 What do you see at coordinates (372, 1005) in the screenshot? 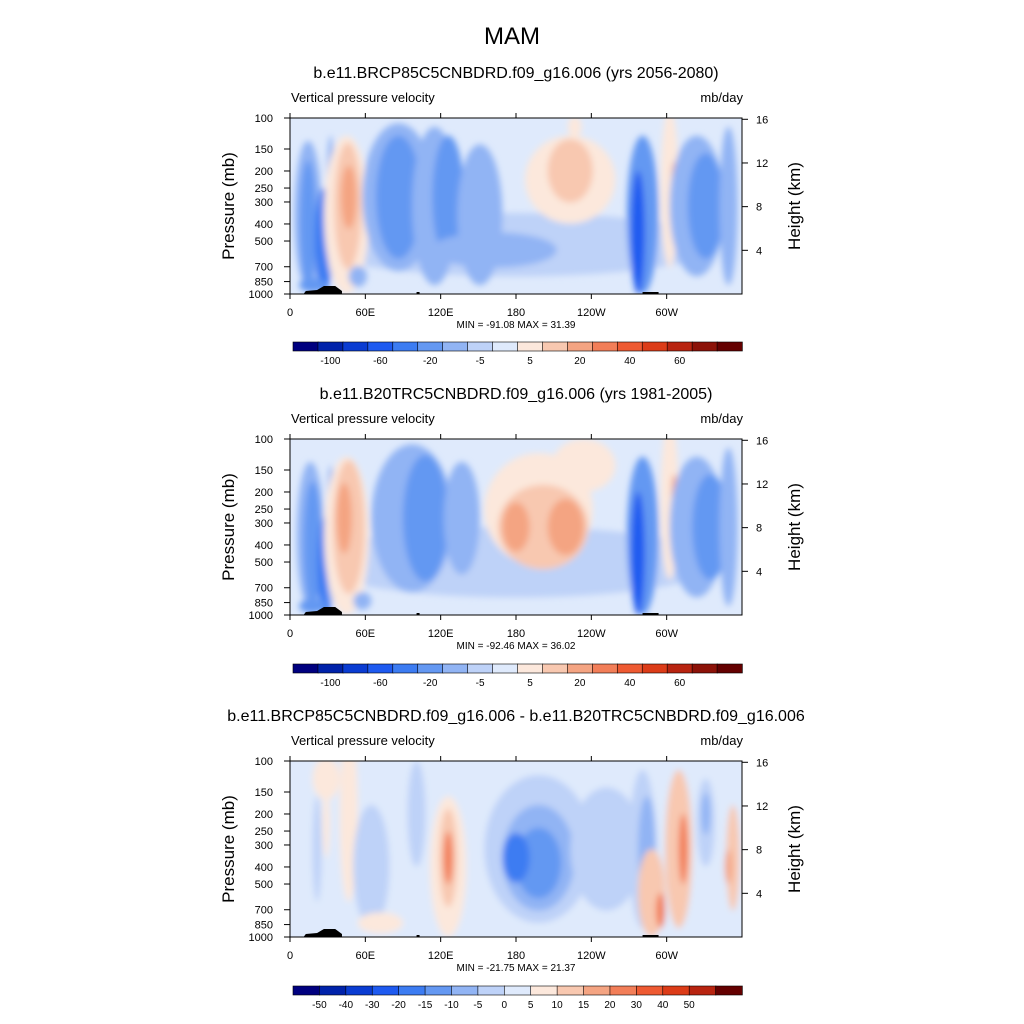
I see `colorbar-label: -30` at bounding box center [372, 1005].